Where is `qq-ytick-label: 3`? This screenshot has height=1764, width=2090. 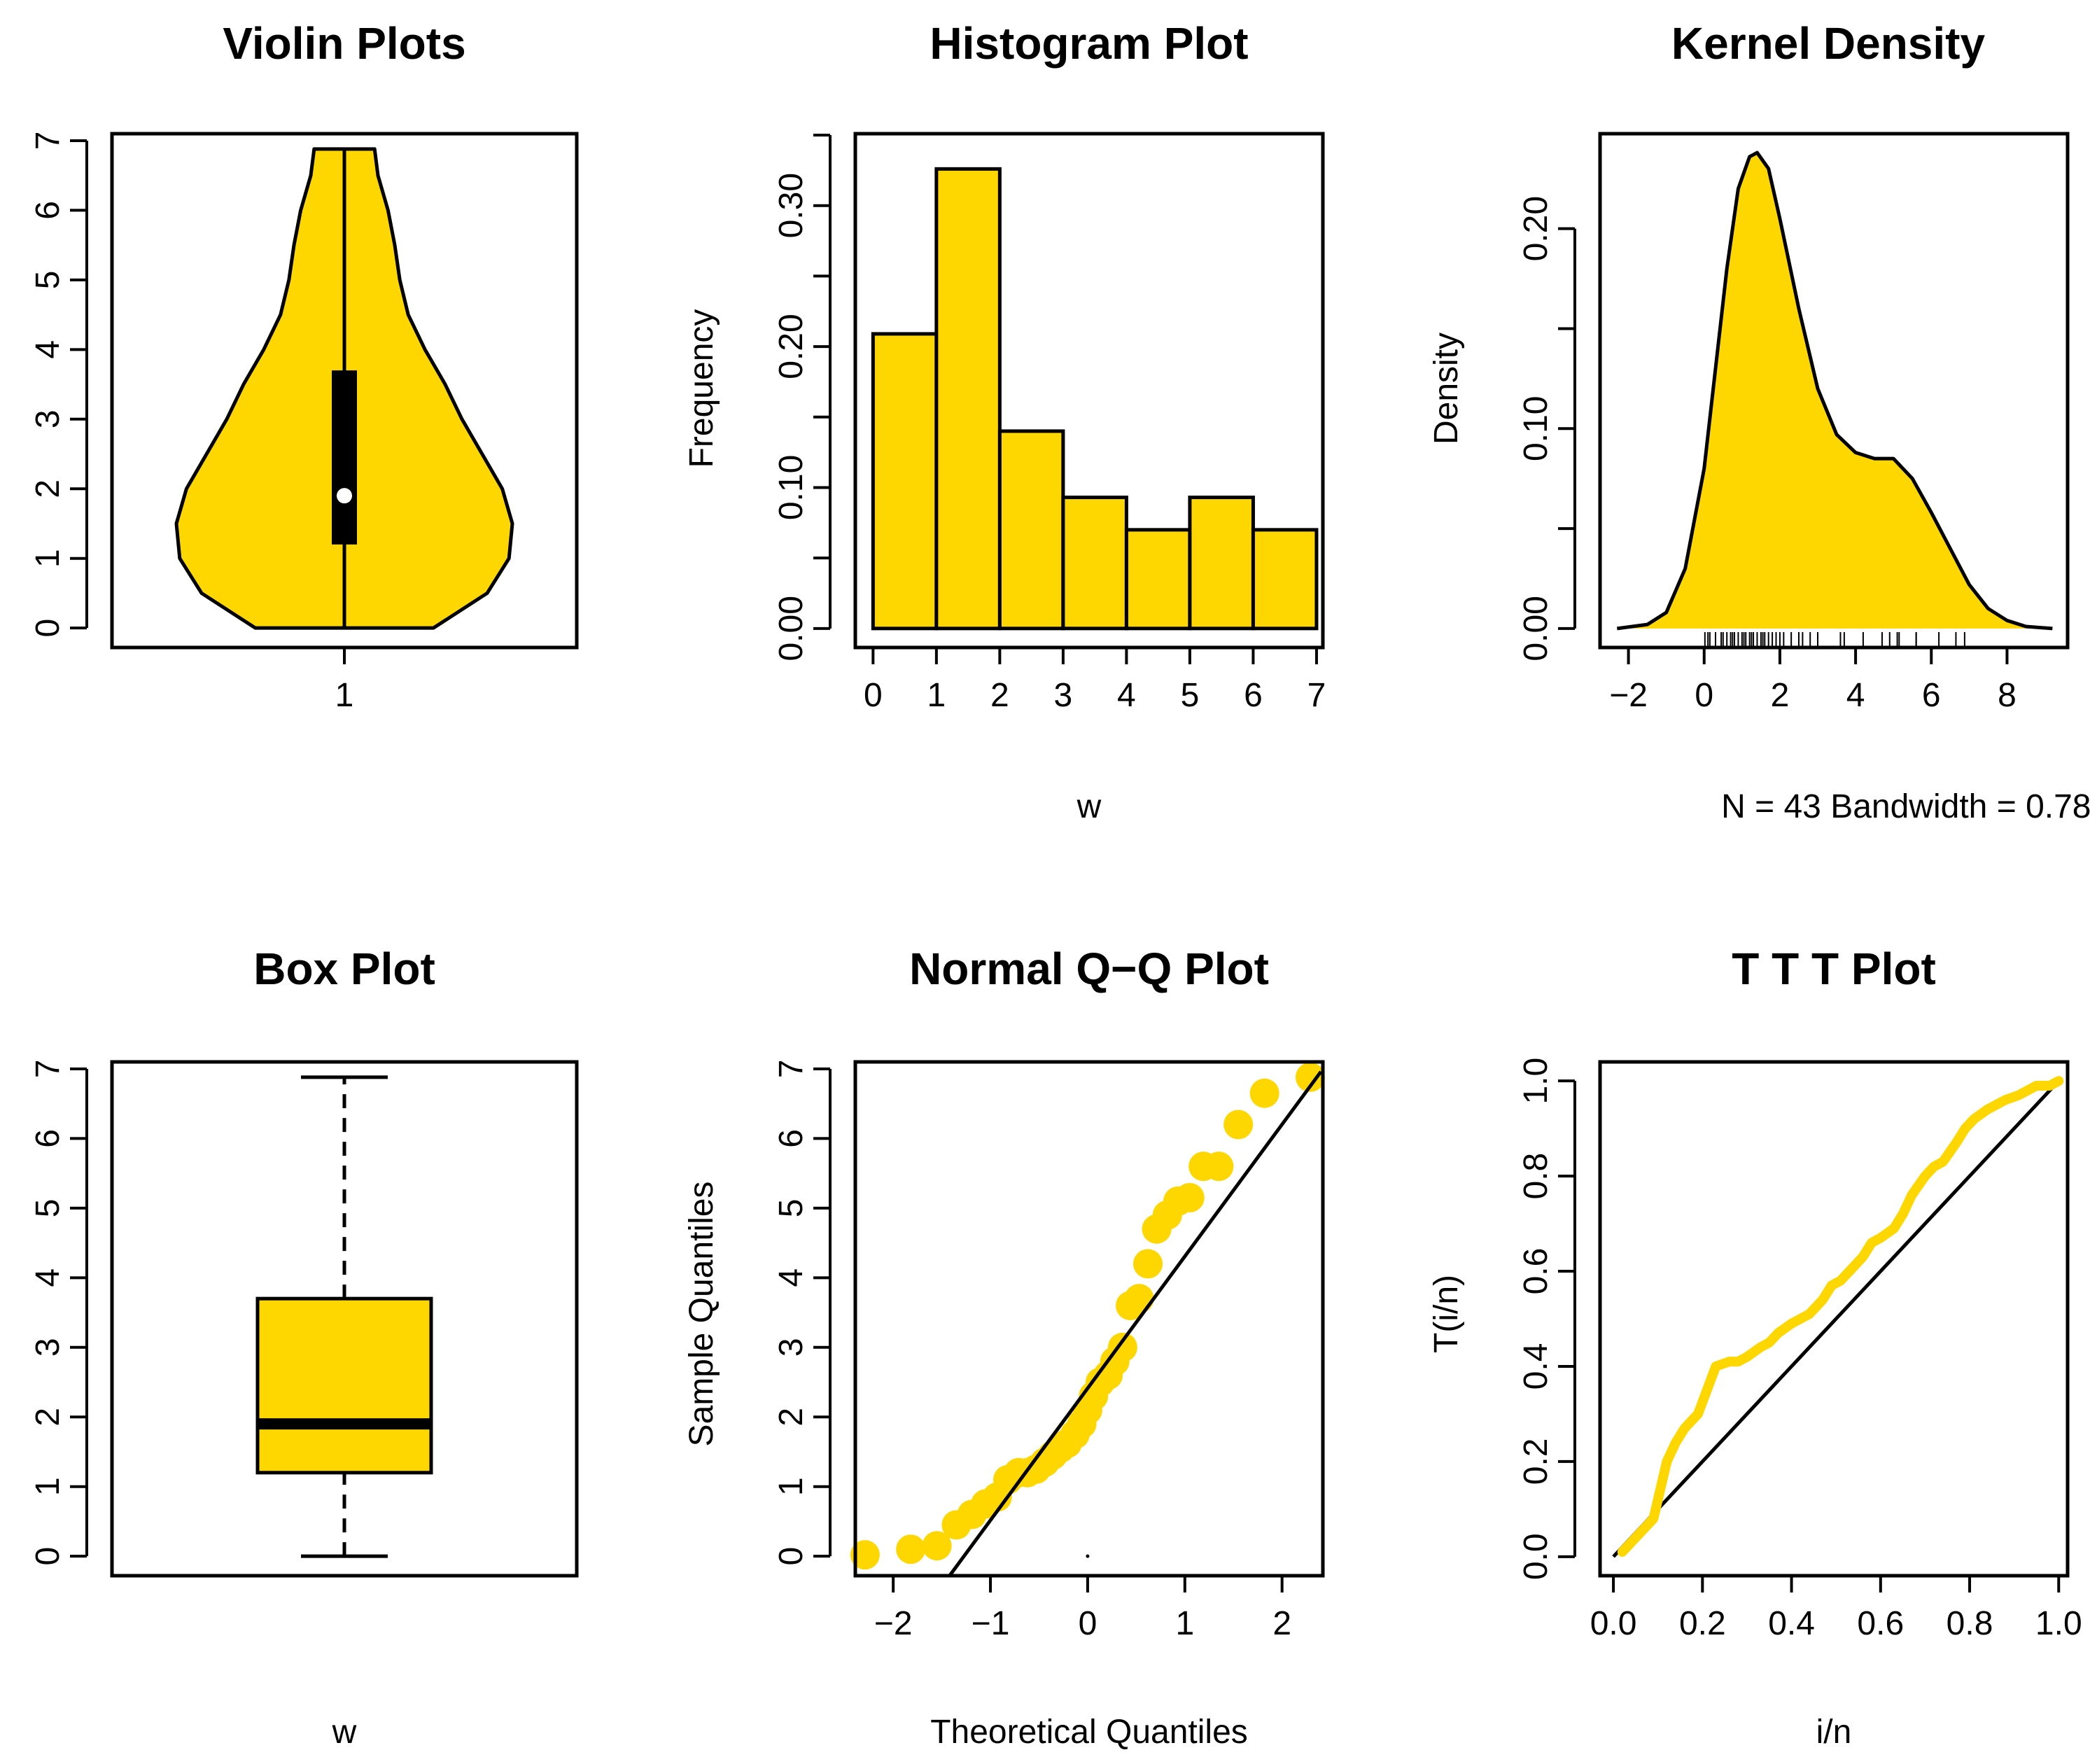
qq-ytick-label: 3 is located at coordinates (791, 1347).